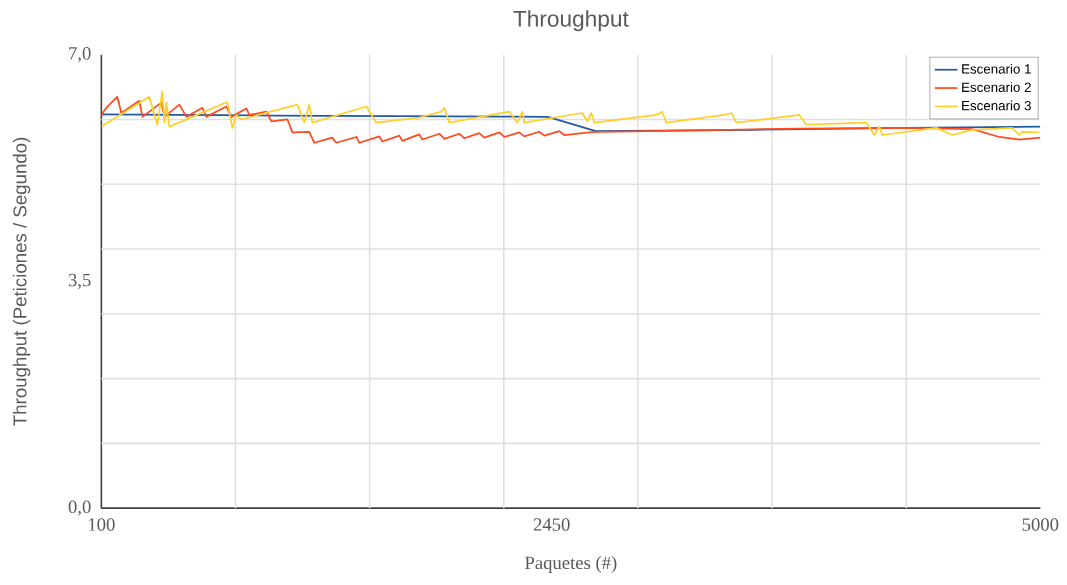  Describe the element at coordinates (21, 281) in the screenshot. I see `y-axis-title: Throughput (Peticiones / Segundo)` at that location.